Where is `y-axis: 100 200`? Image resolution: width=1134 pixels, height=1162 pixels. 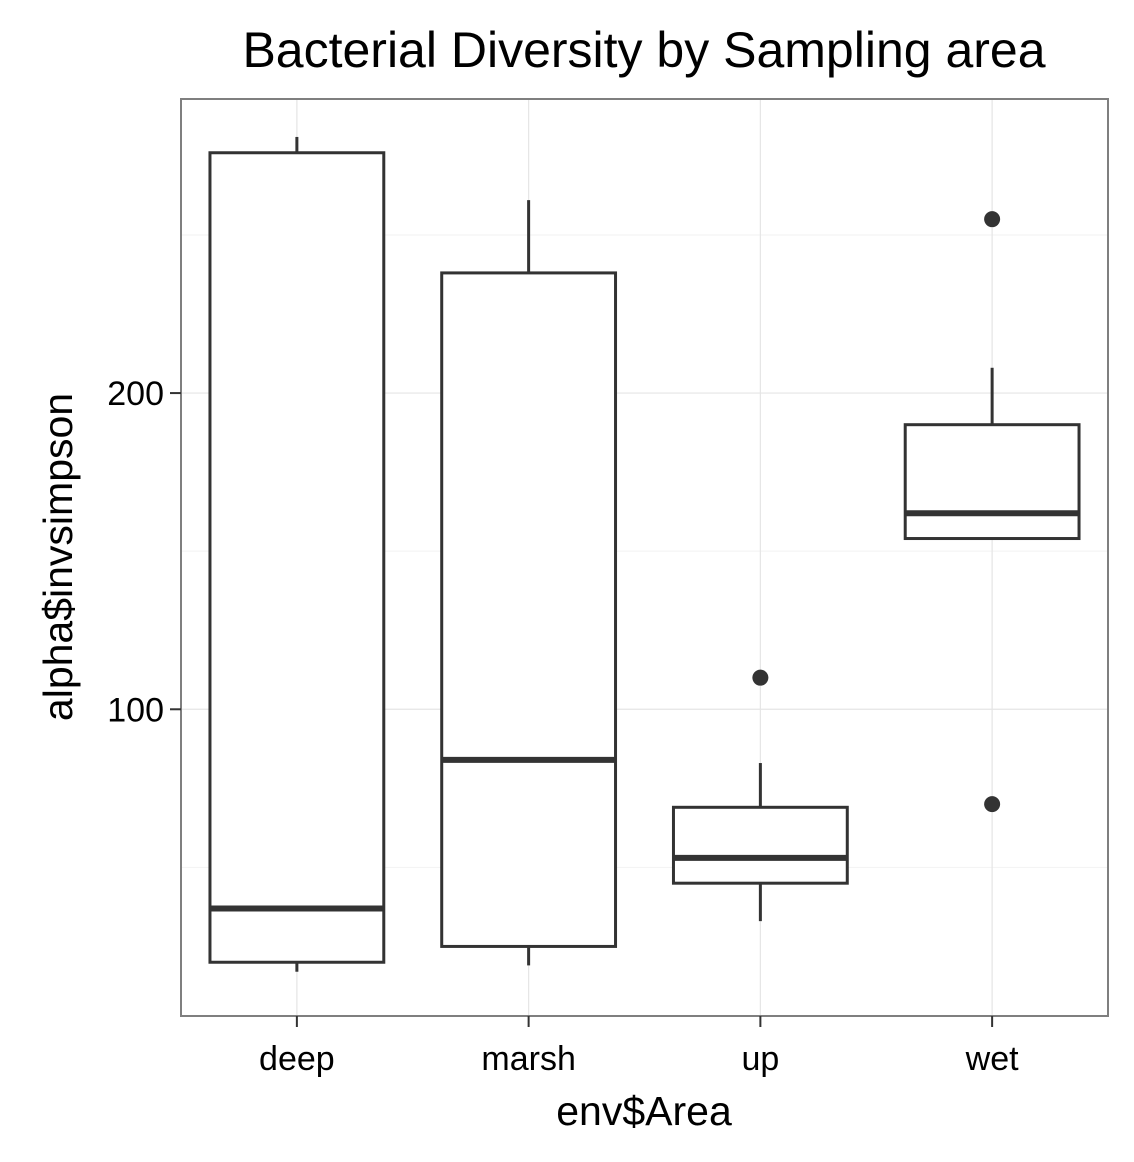
y-axis: 100 200 is located at coordinates (144, 552).